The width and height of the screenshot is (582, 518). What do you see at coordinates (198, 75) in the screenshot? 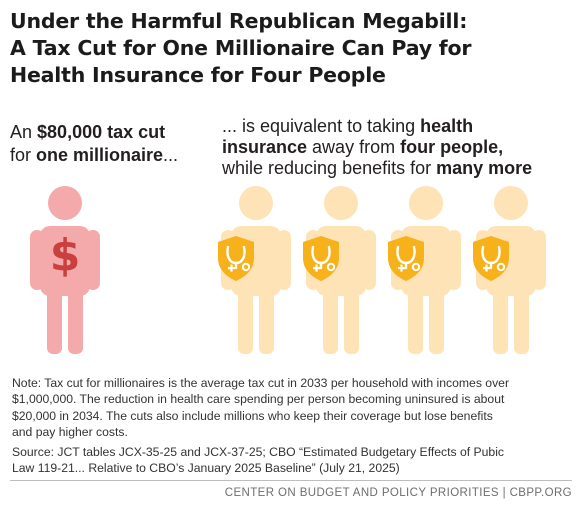
I see `title-line-3: Health Insurance for Four People` at bounding box center [198, 75].